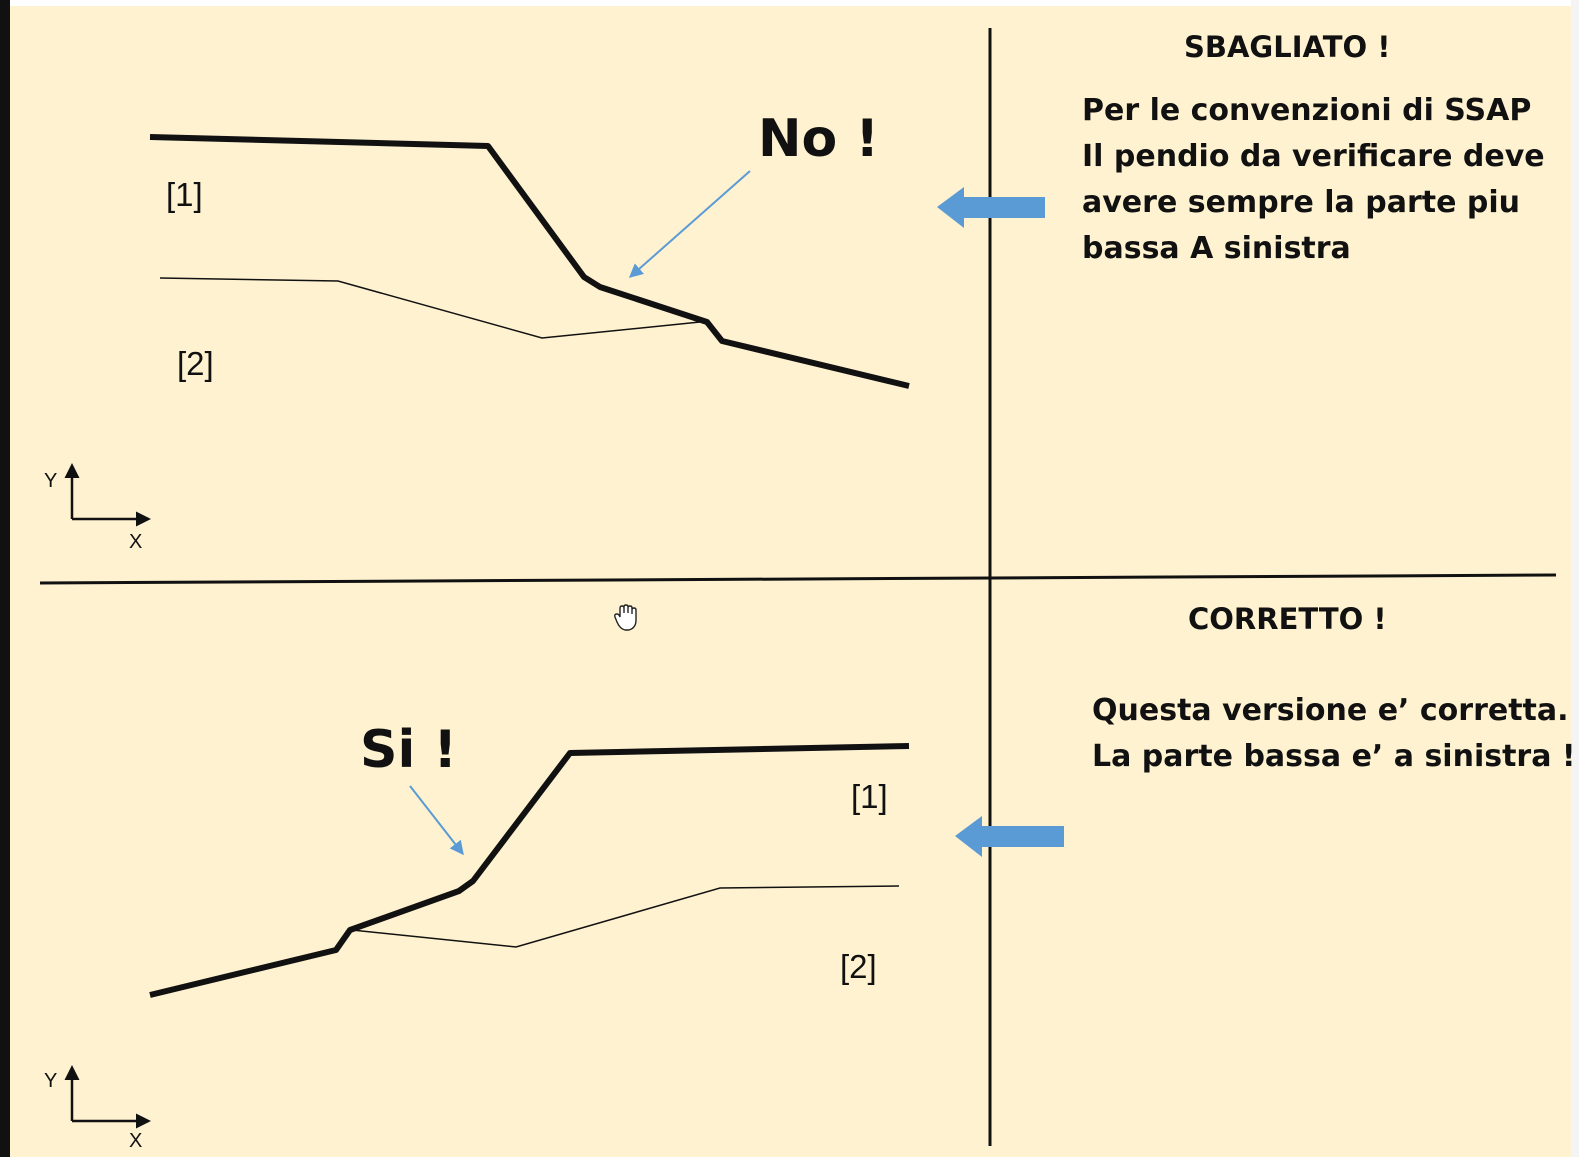 The height and width of the screenshot is (1157, 1579). What do you see at coordinates (107, 1097) in the screenshot?
I see `bottom-xy-axes-icon` at bounding box center [107, 1097].